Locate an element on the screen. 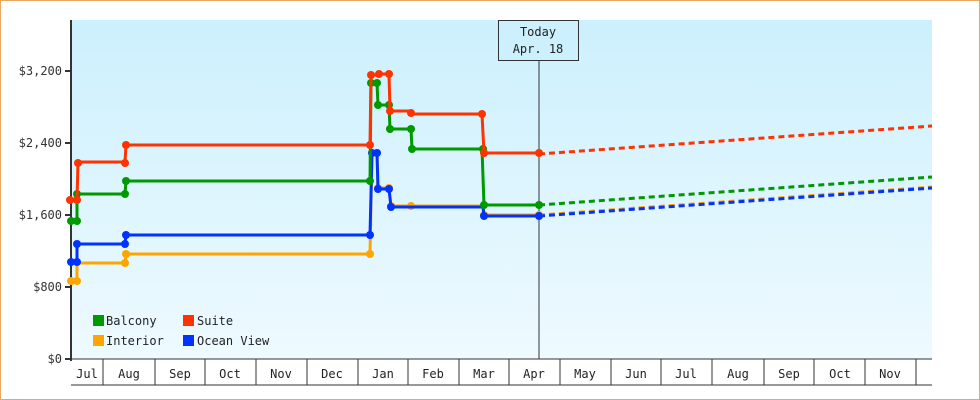  legend-item-balcony: Balcony is located at coordinates (125, 321).